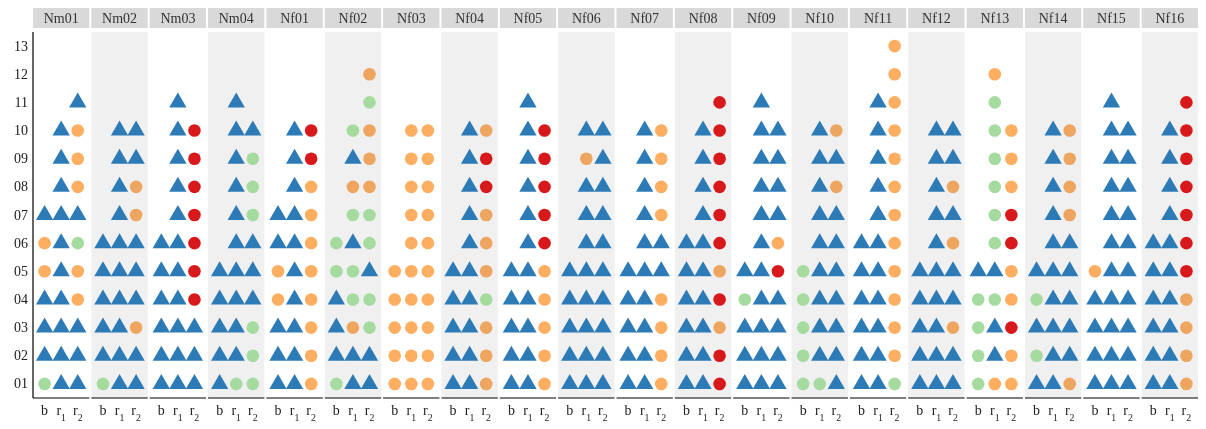 The height and width of the screenshot is (429, 1206). Describe the element at coordinates (294, 18) in the screenshot. I see `chart-title: Nf01` at that location.